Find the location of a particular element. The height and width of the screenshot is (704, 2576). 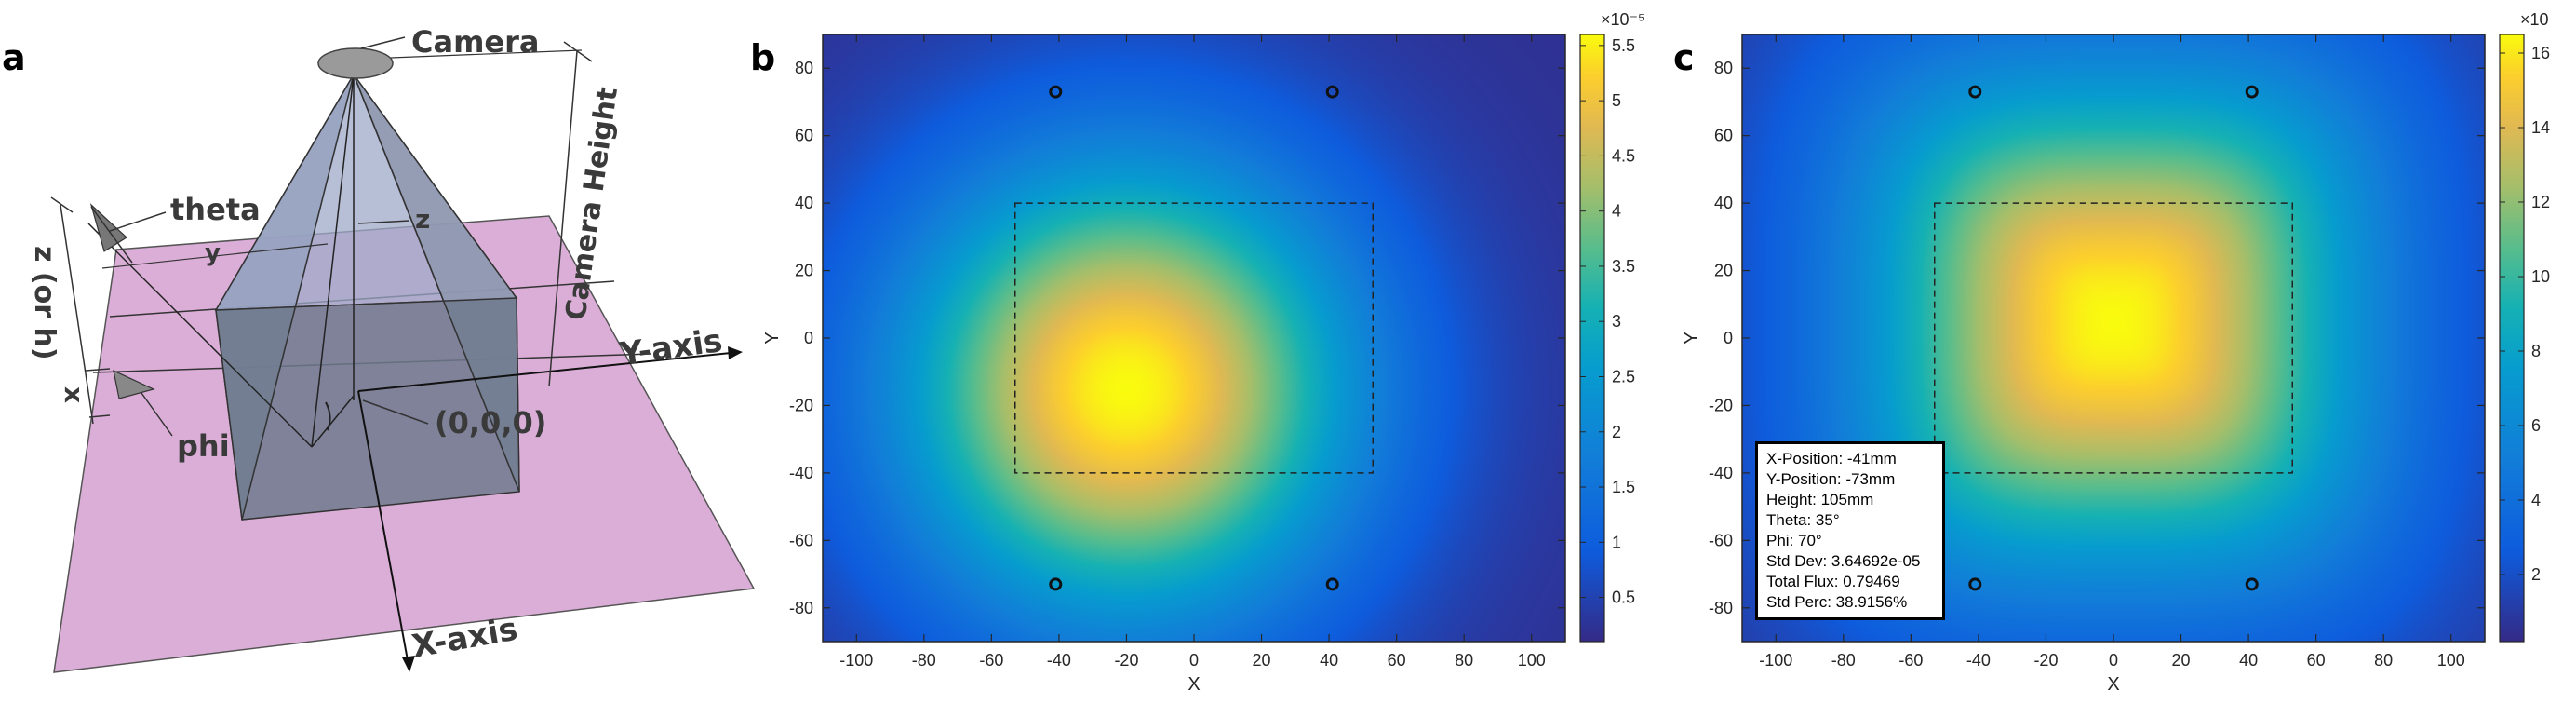

colorbar-exponent: ×10⁻⁵ is located at coordinates (1623, 19).